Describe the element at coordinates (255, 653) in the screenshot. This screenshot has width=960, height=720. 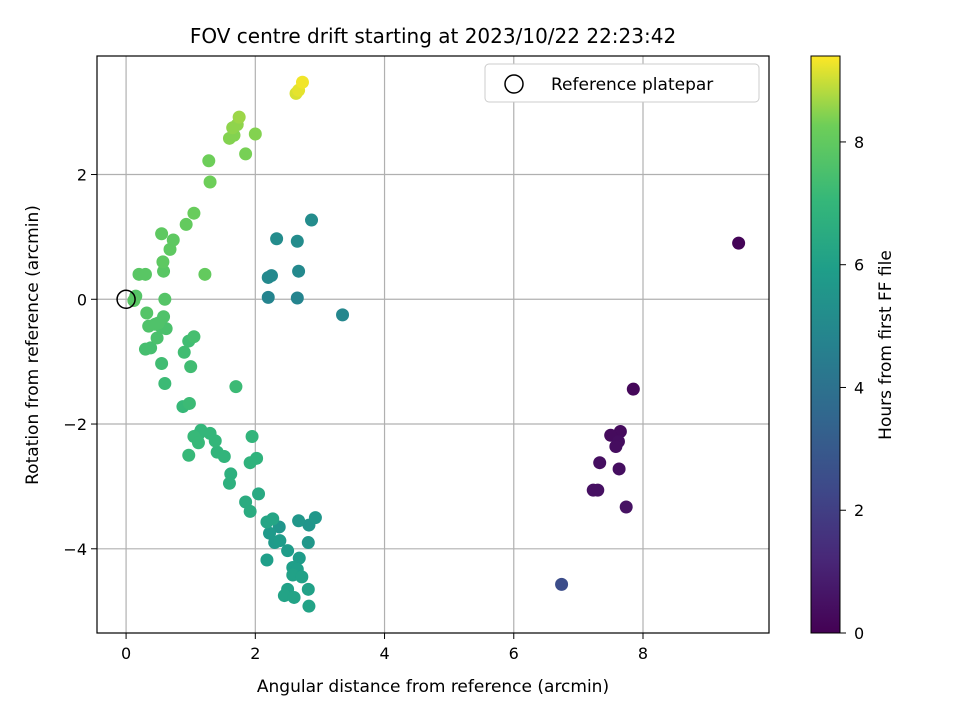
I see `x-tick-label: 2` at that location.